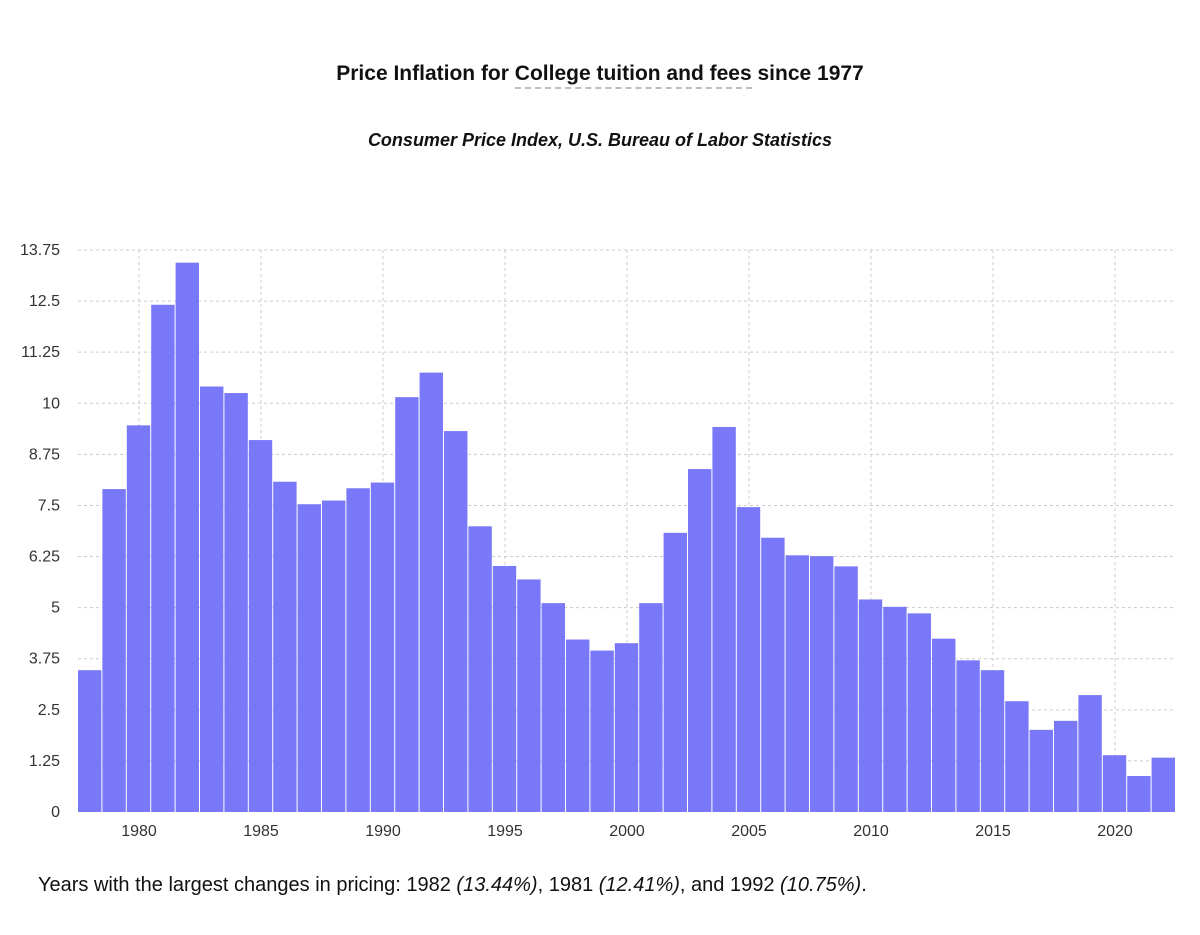 The width and height of the screenshot is (1200, 935). I want to click on summary-year-1: 1982, so click(428, 885).